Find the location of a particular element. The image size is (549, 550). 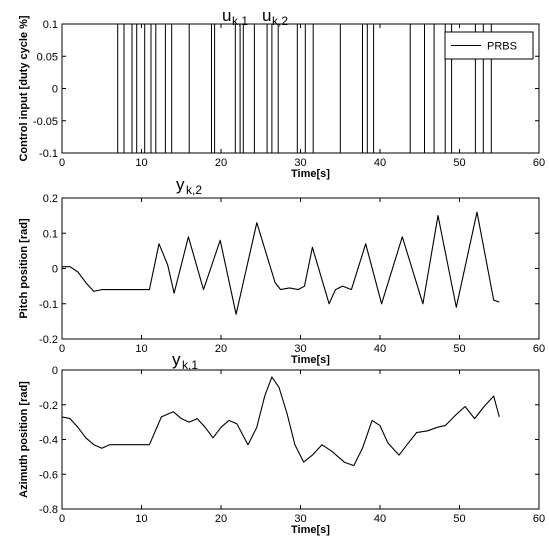

y-tick-label: -0.4 is located at coordinates (48, 441).